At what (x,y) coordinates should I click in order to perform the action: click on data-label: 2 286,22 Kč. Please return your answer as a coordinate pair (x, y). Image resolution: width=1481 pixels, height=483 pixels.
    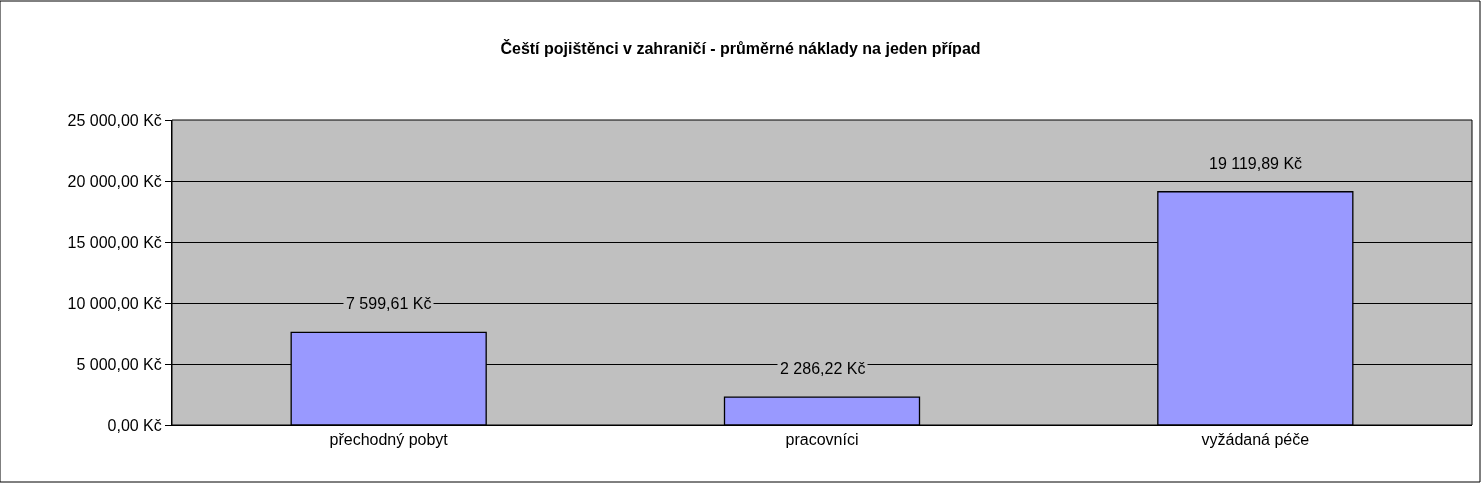
    Looking at the image, I should click on (823, 368).